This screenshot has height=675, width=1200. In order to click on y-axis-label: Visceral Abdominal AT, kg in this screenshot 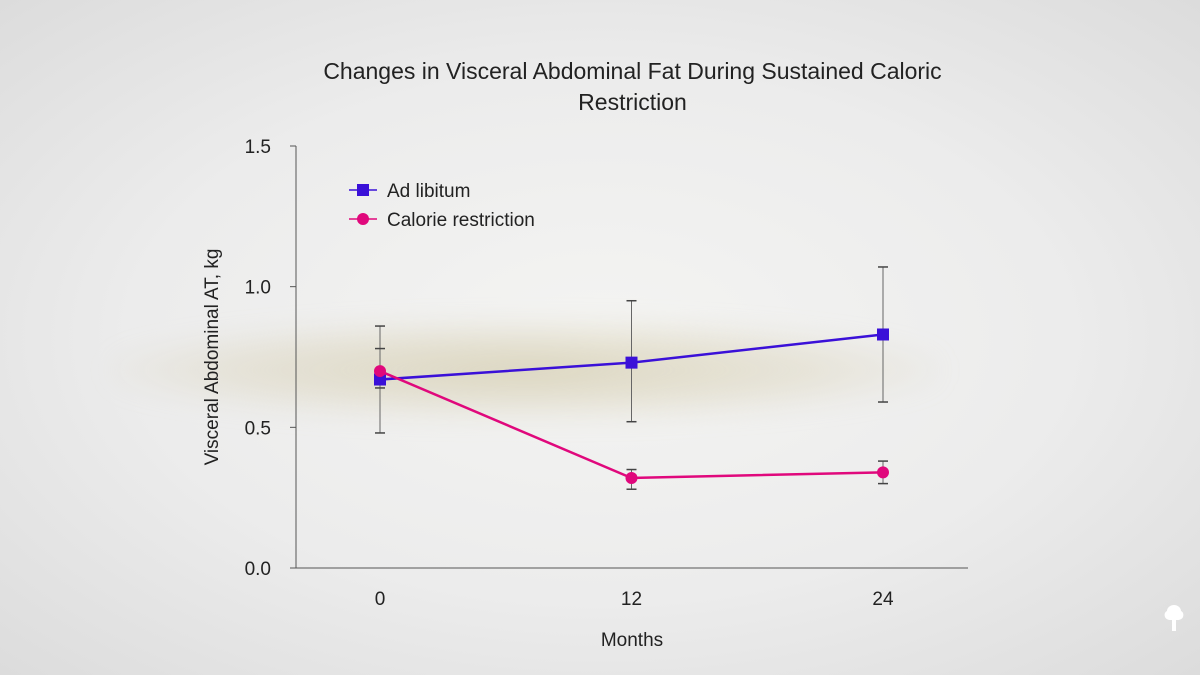, I will do `click(212, 357)`.